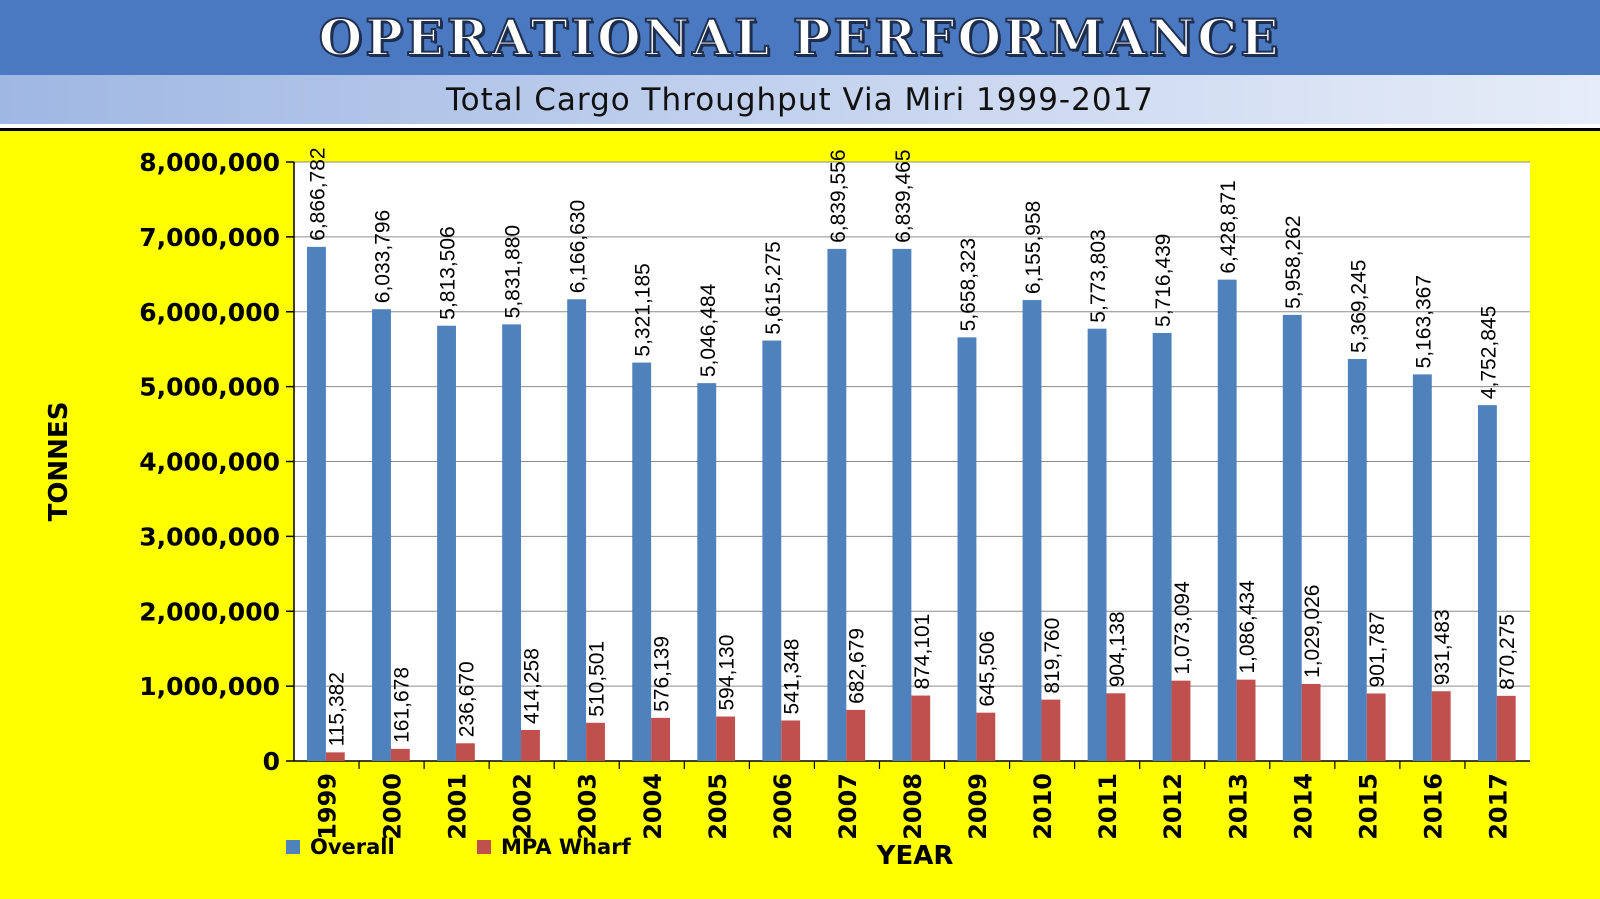  Describe the element at coordinates (466, 699) in the screenshot. I see `data-label-mpa-wharf: 236,670` at that location.